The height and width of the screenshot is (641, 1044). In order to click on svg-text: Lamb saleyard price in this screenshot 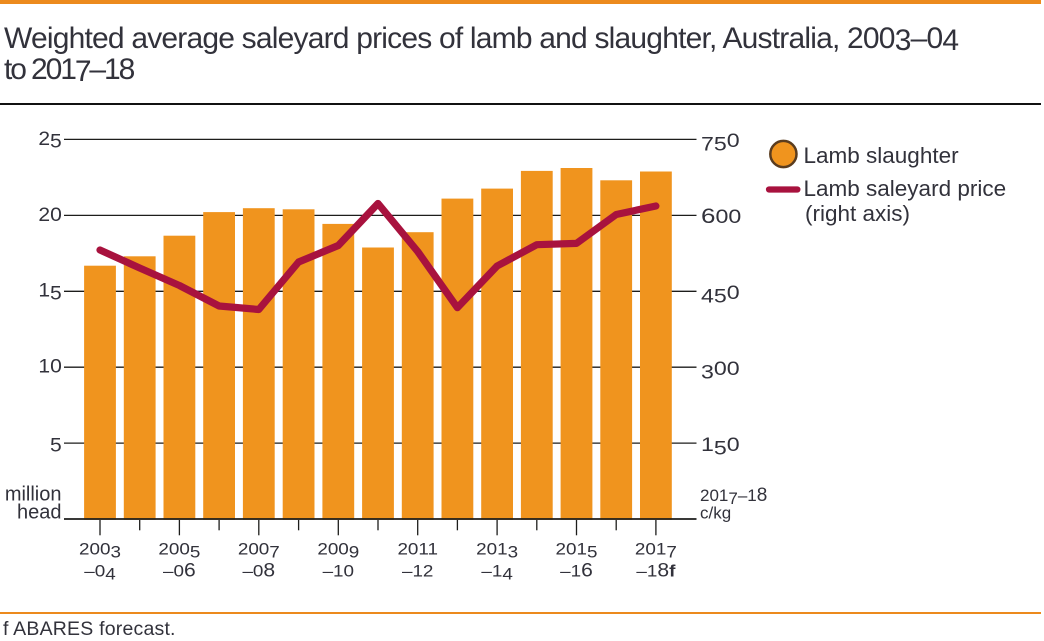, I will do `click(905, 188)`.